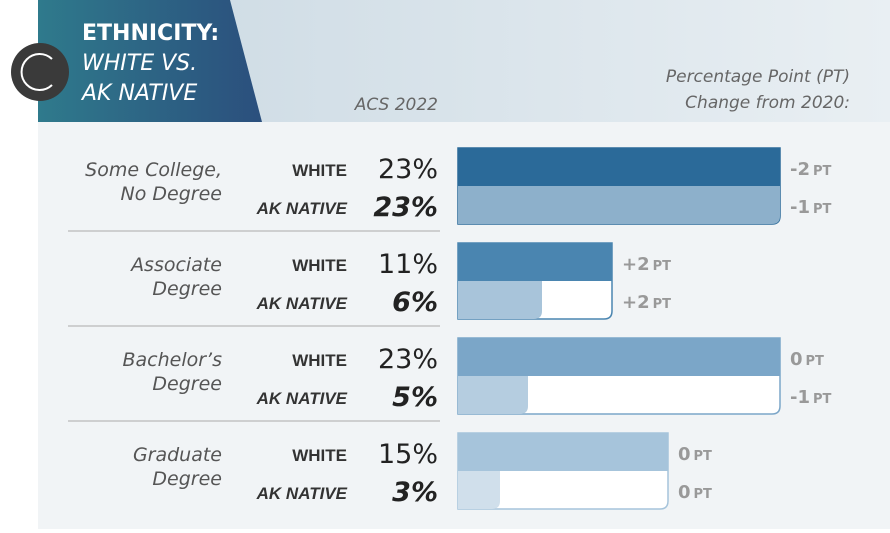  What do you see at coordinates (139, 63) in the screenshot?
I see `header-title: WHITE VS.` at bounding box center [139, 63].